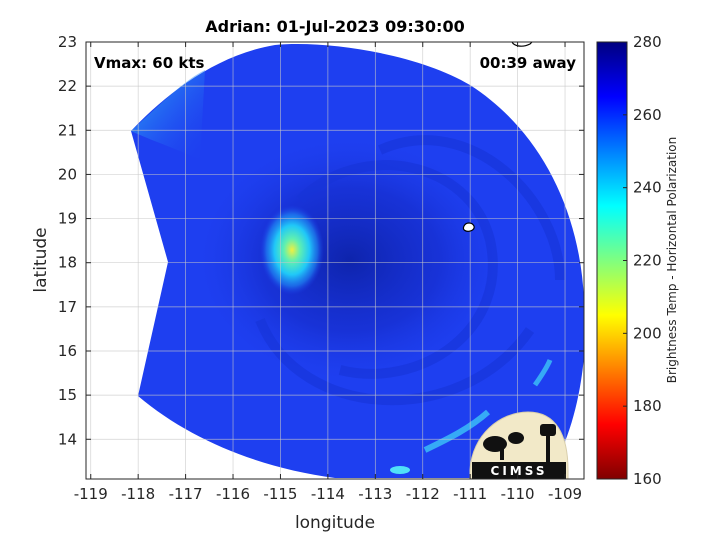  What do you see at coordinates (292, 250) in the screenshot?
I see `convection-core` at bounding box center [292, 250].